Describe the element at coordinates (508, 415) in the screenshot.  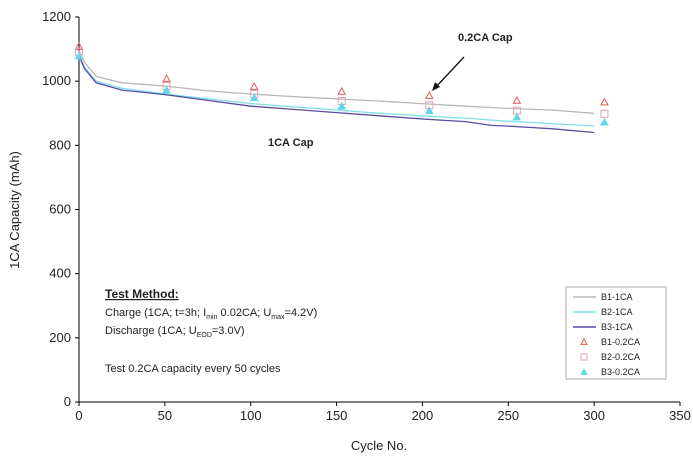
I see `x-tick-label: 250` at that location.